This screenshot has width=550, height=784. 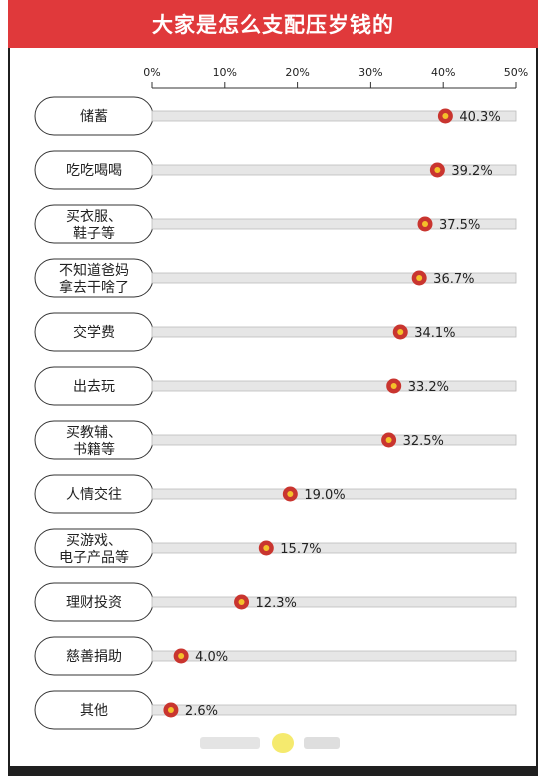 I want to click on category-label: 交学费, so click(x=94, y=332).